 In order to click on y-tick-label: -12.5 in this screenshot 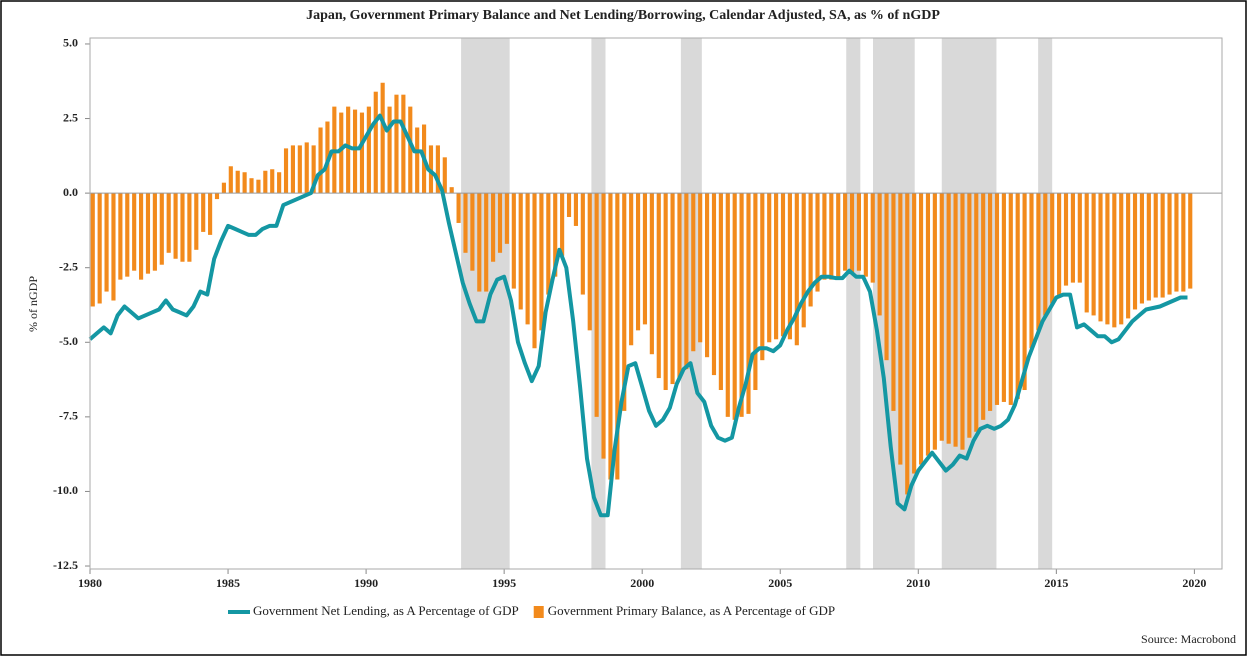, I will do `click(65, 565)`.